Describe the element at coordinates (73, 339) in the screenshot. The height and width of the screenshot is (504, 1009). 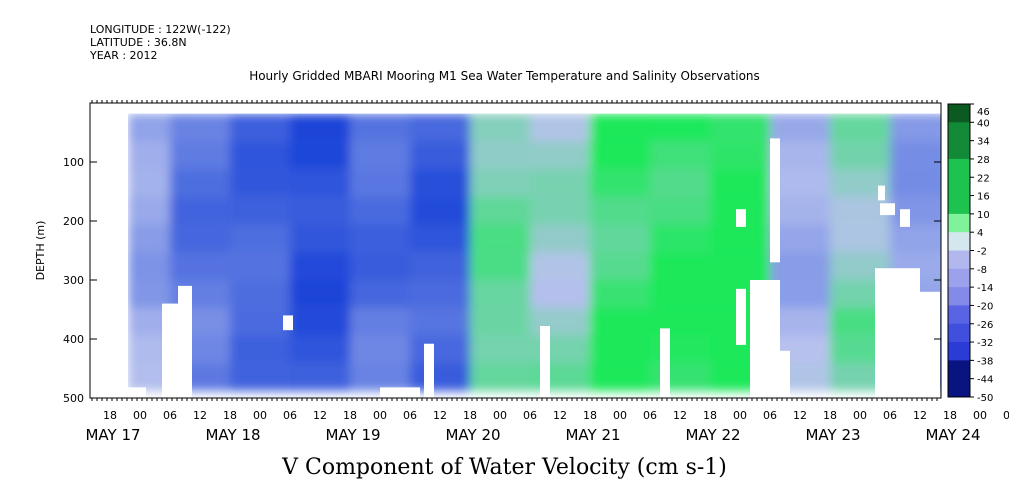
I see `y-tick-label: 400` at that location.